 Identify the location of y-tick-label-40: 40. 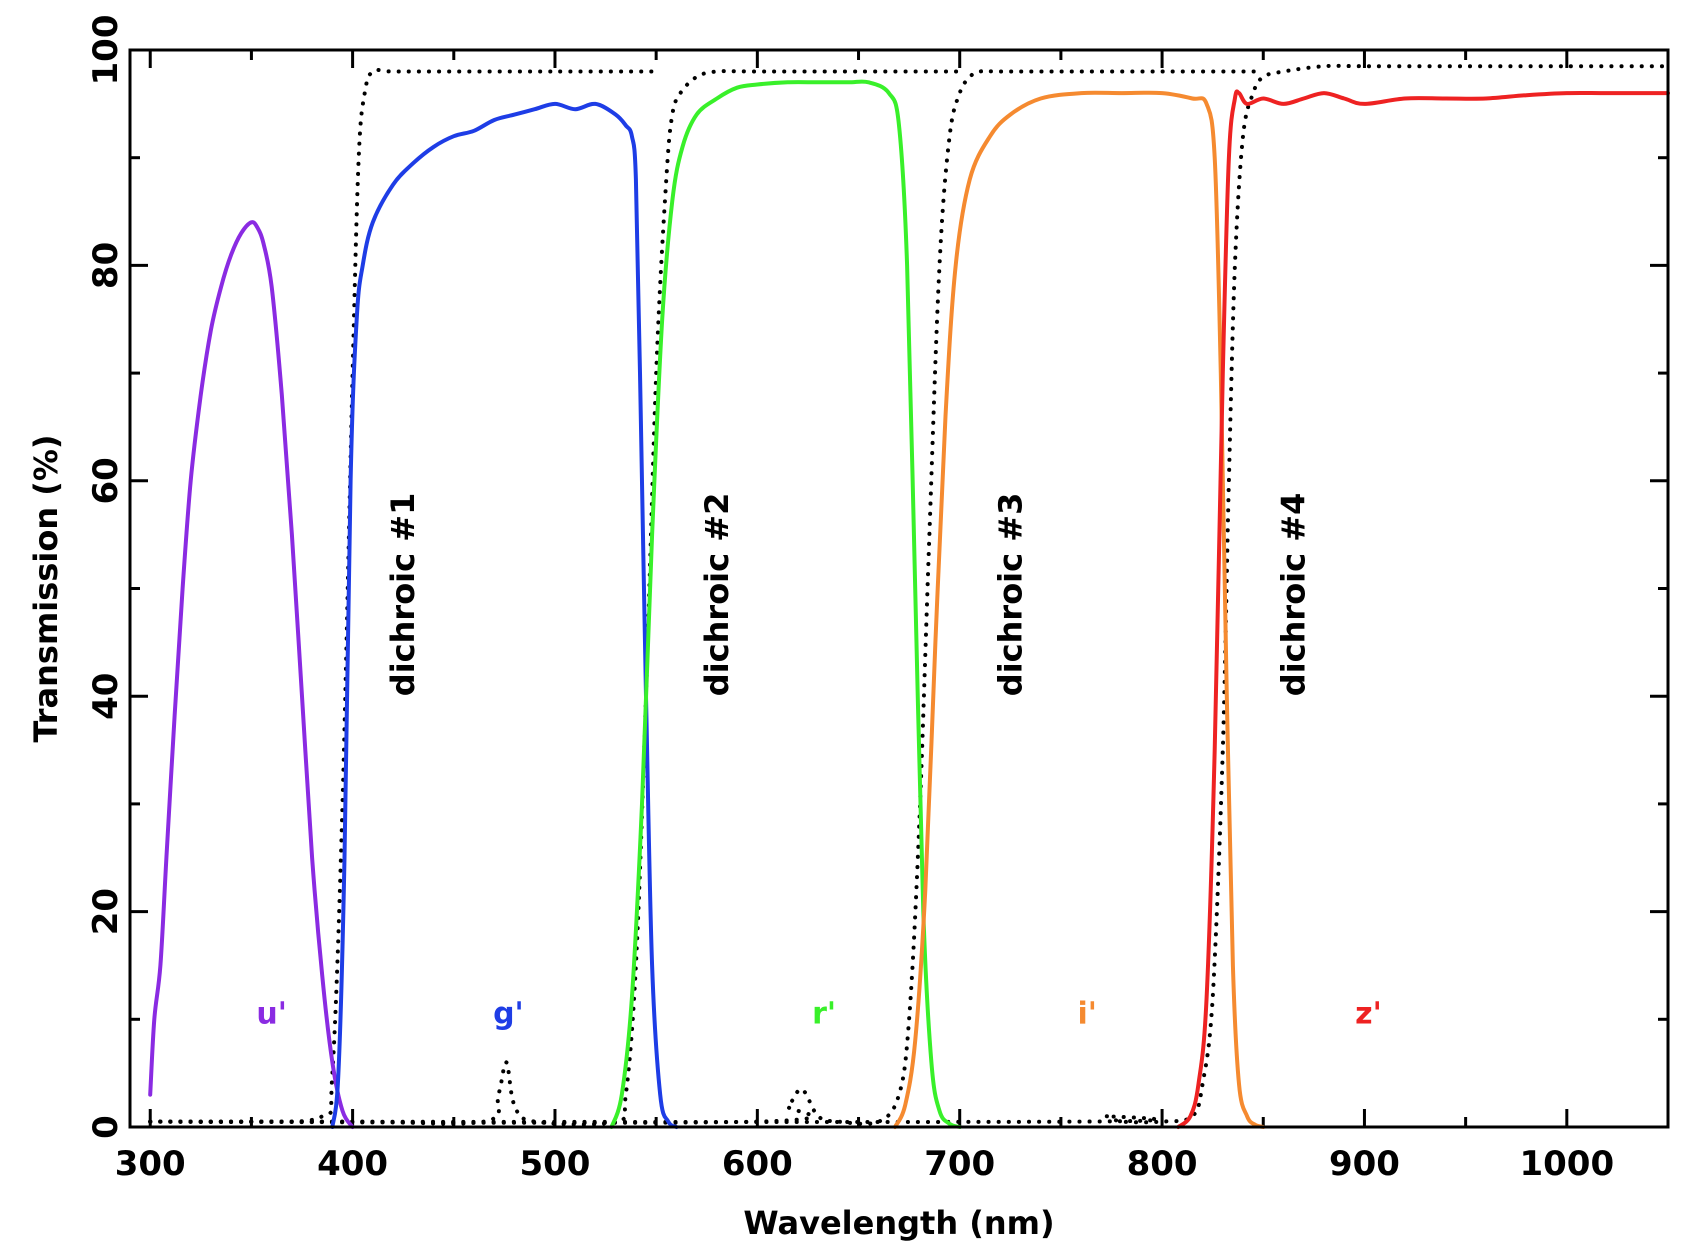
(106, 696).